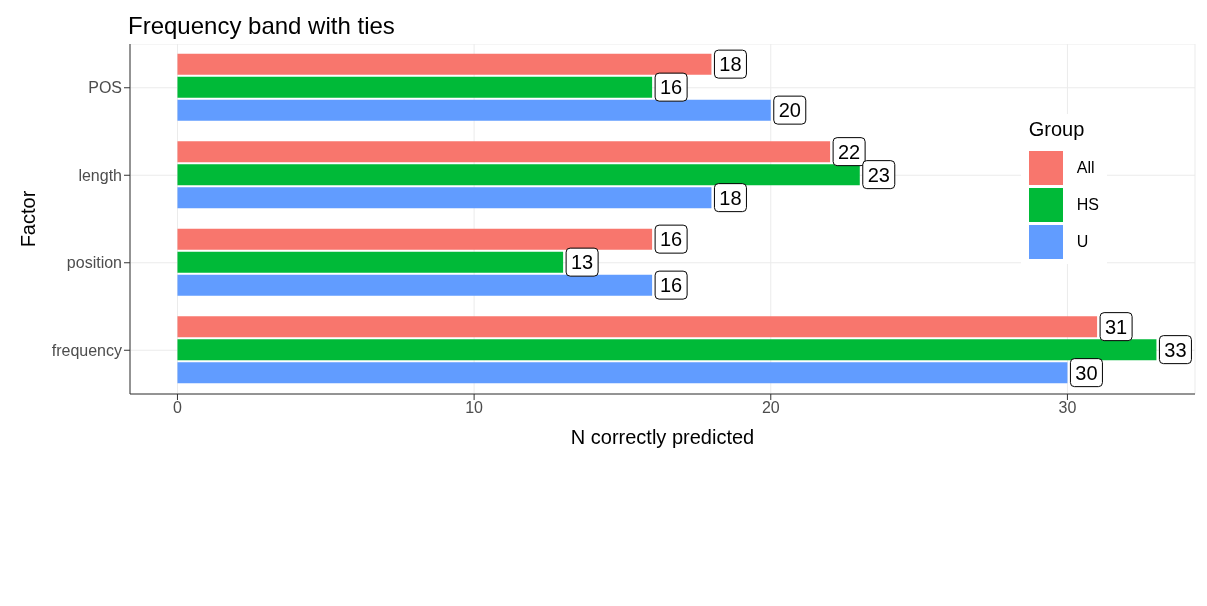  What do you see at coordinates (1057, 129) in the screenshot?
I see `legend-title: Group` at bounding box center [1057, 129].